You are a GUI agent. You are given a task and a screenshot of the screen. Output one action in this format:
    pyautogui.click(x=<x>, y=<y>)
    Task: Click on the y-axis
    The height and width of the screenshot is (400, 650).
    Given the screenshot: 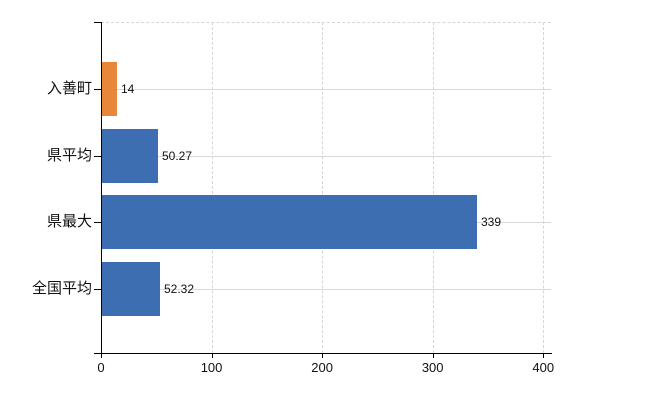 What is the action you would take?
    pyautogui.click(x=101, y=190)
    